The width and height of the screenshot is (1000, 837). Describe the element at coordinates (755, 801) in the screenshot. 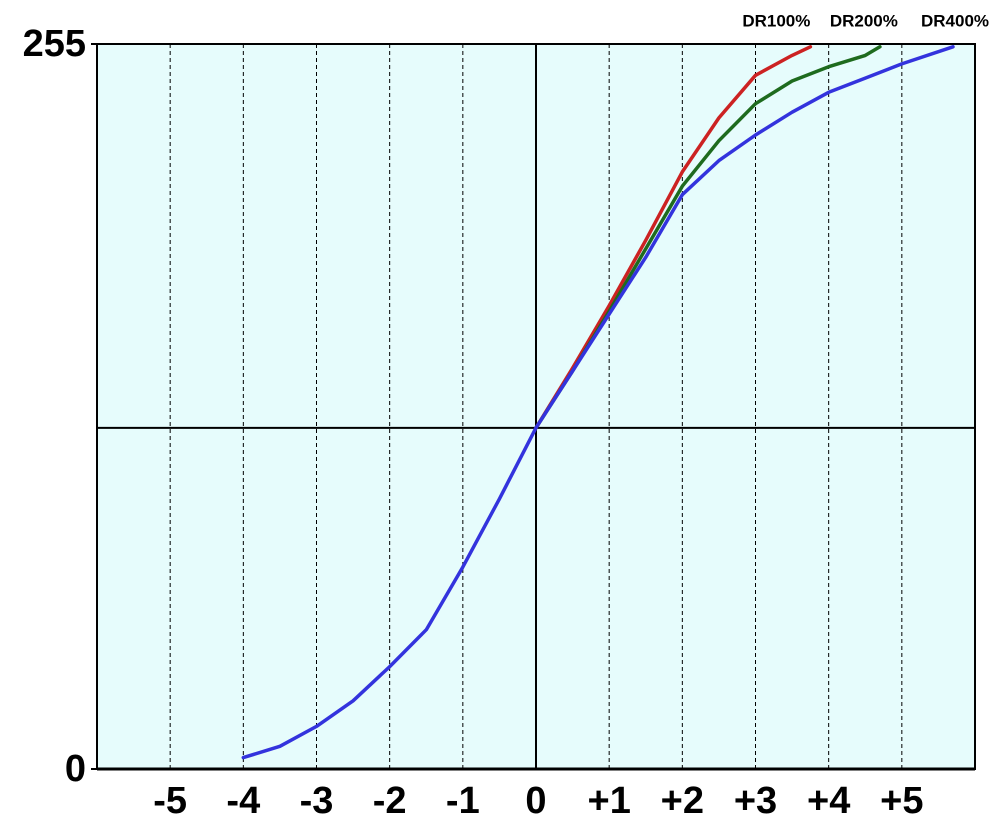

I see `x-tick-label: +3` at that location.